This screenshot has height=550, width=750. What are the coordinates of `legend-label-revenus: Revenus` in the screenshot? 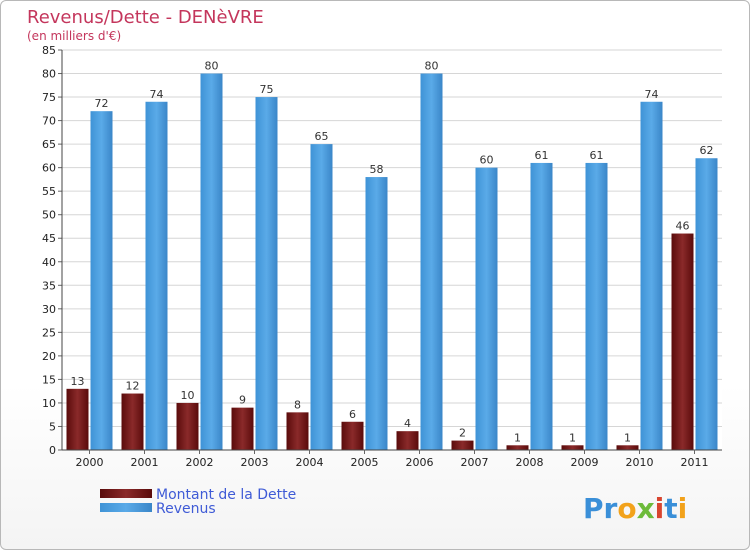 It's located at (186, 509).